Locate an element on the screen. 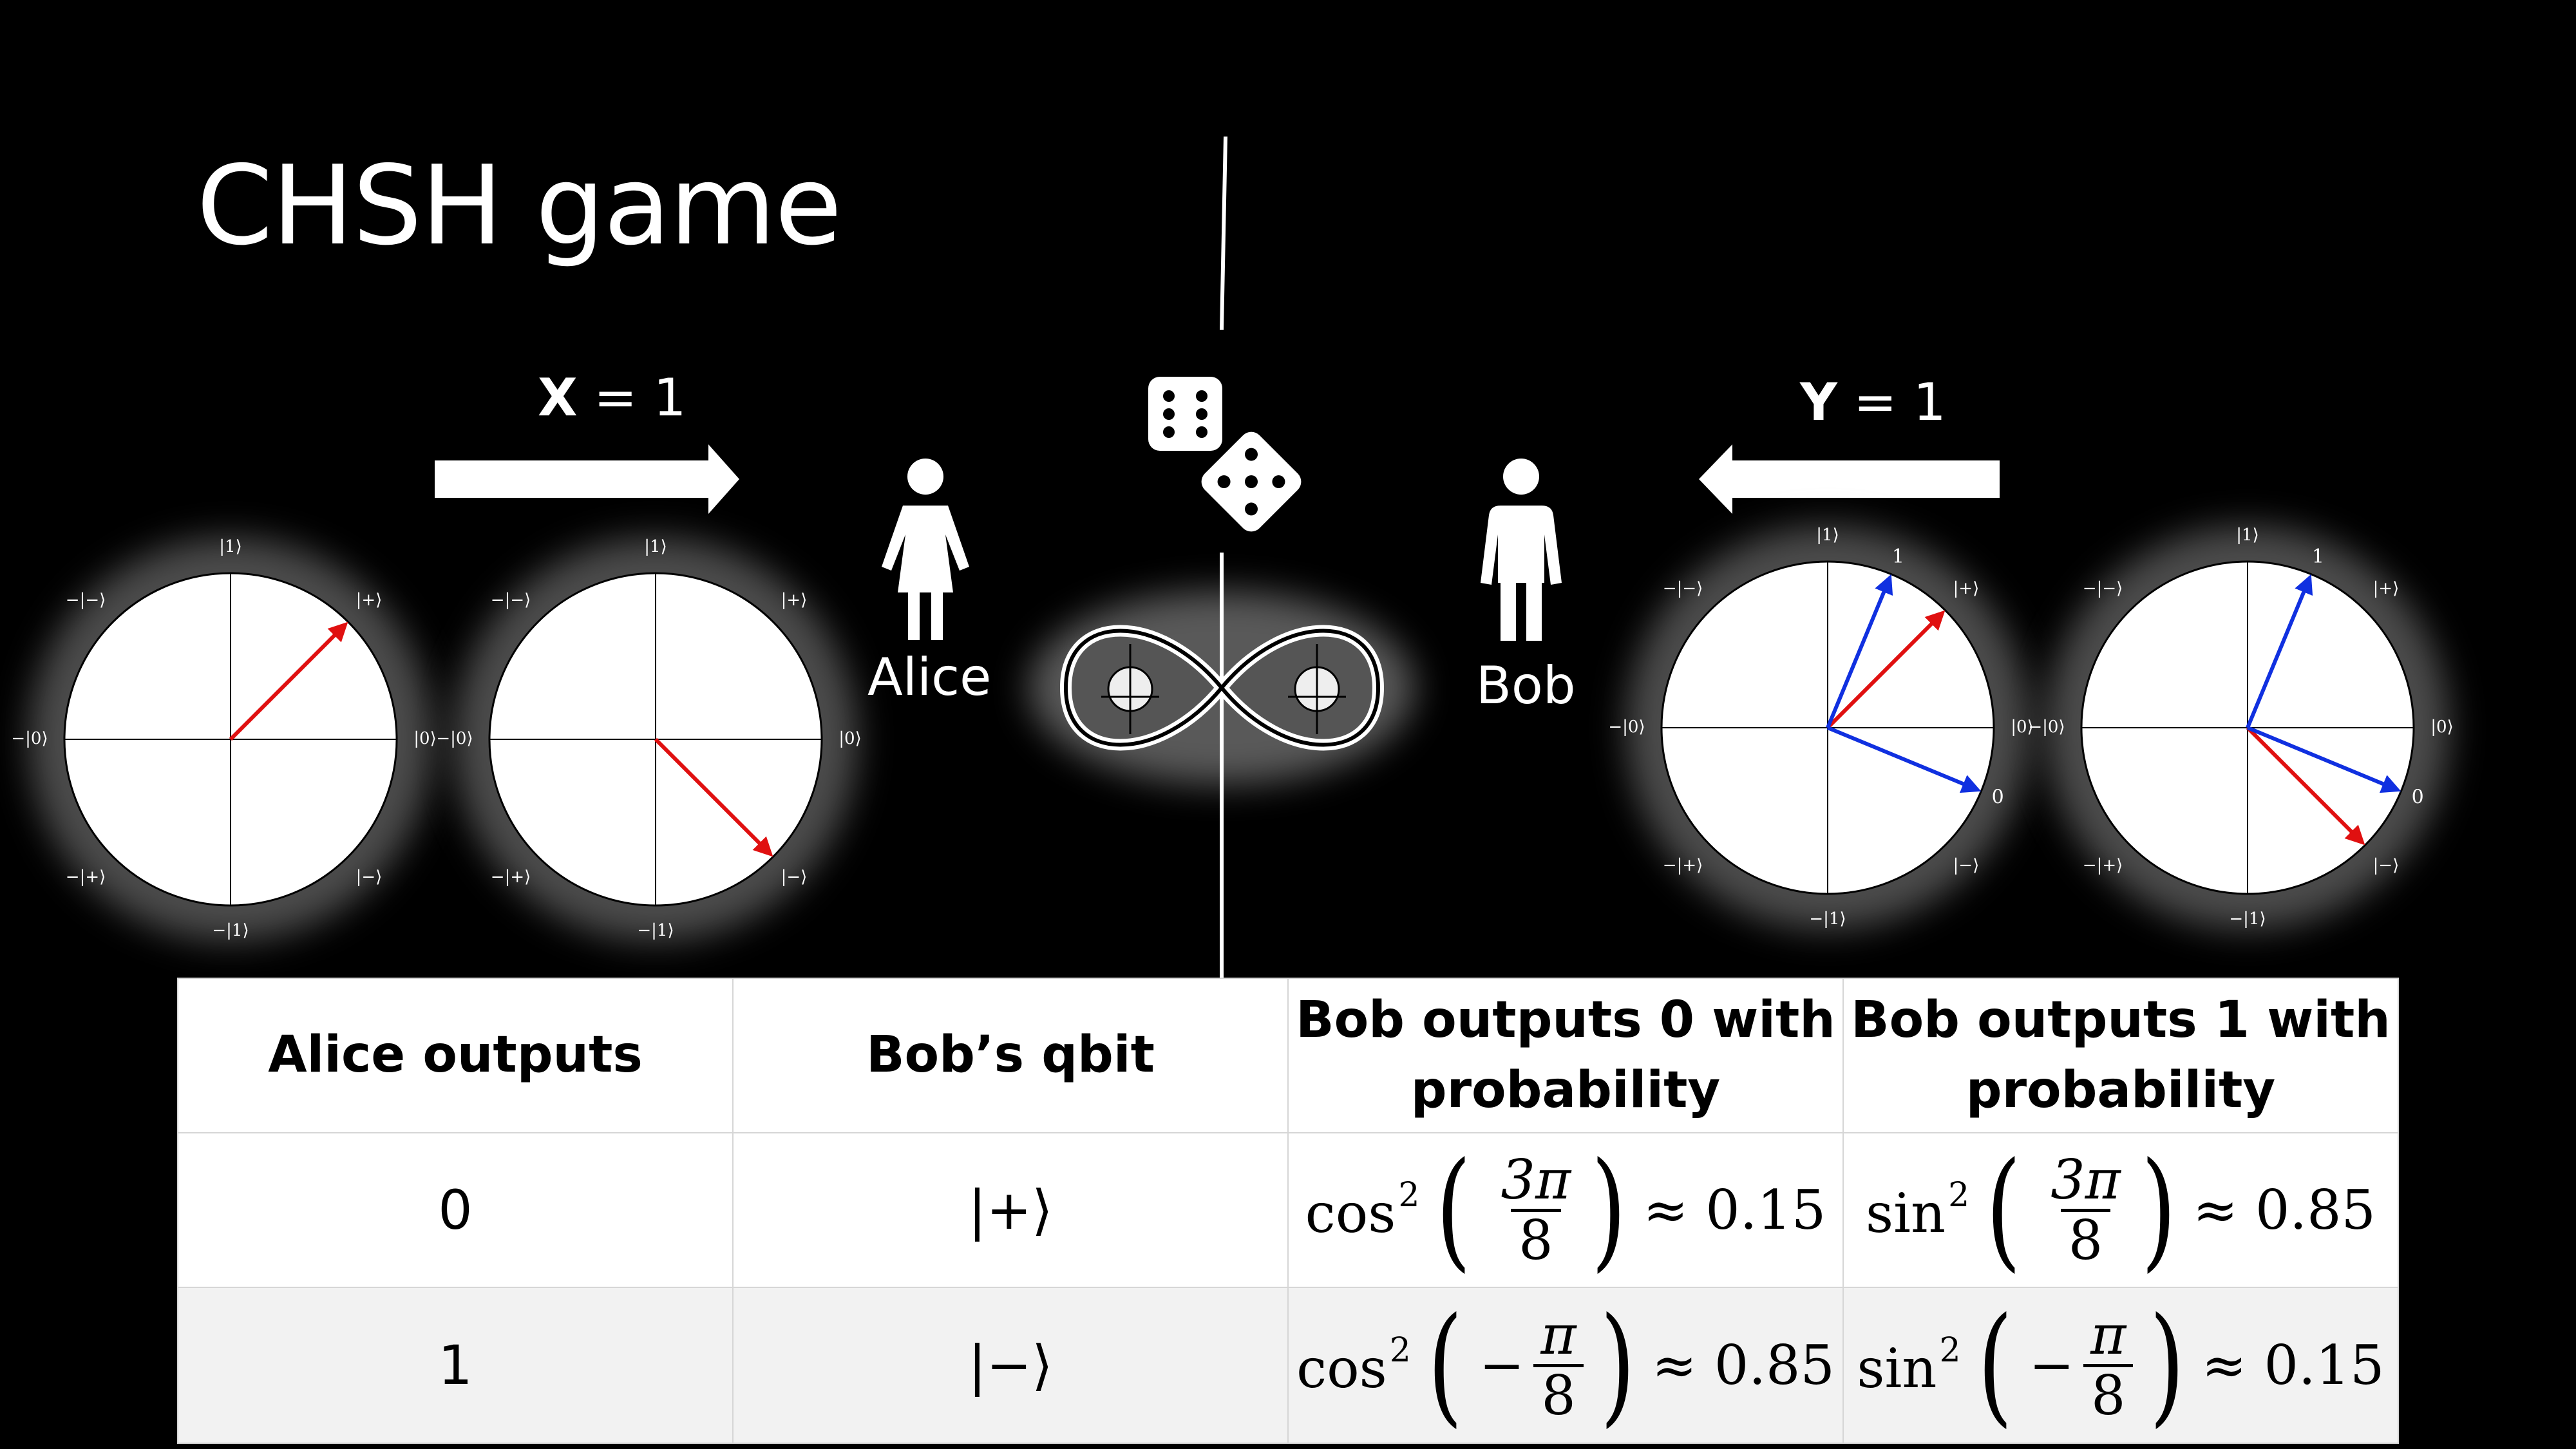 The width and height of the screenshot is (2576, 1449). woman-icon is located at coordinates (925, 549).